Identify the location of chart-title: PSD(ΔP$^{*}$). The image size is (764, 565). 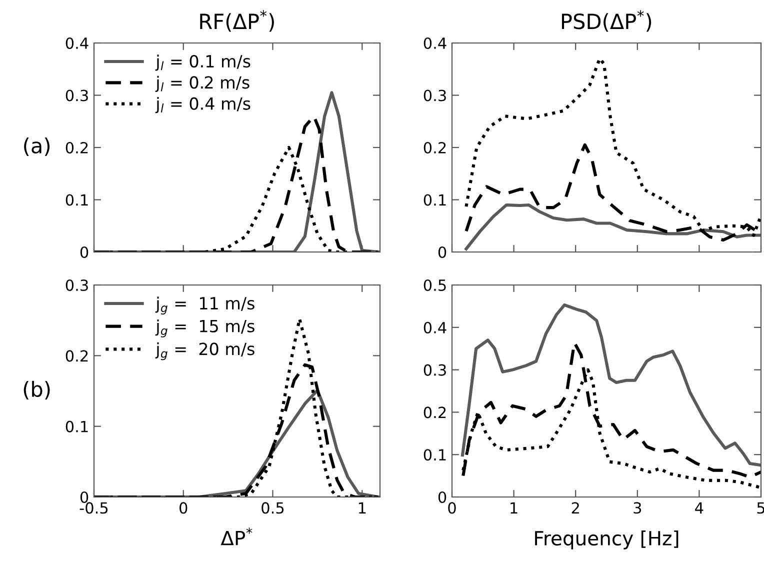
(607, 21).